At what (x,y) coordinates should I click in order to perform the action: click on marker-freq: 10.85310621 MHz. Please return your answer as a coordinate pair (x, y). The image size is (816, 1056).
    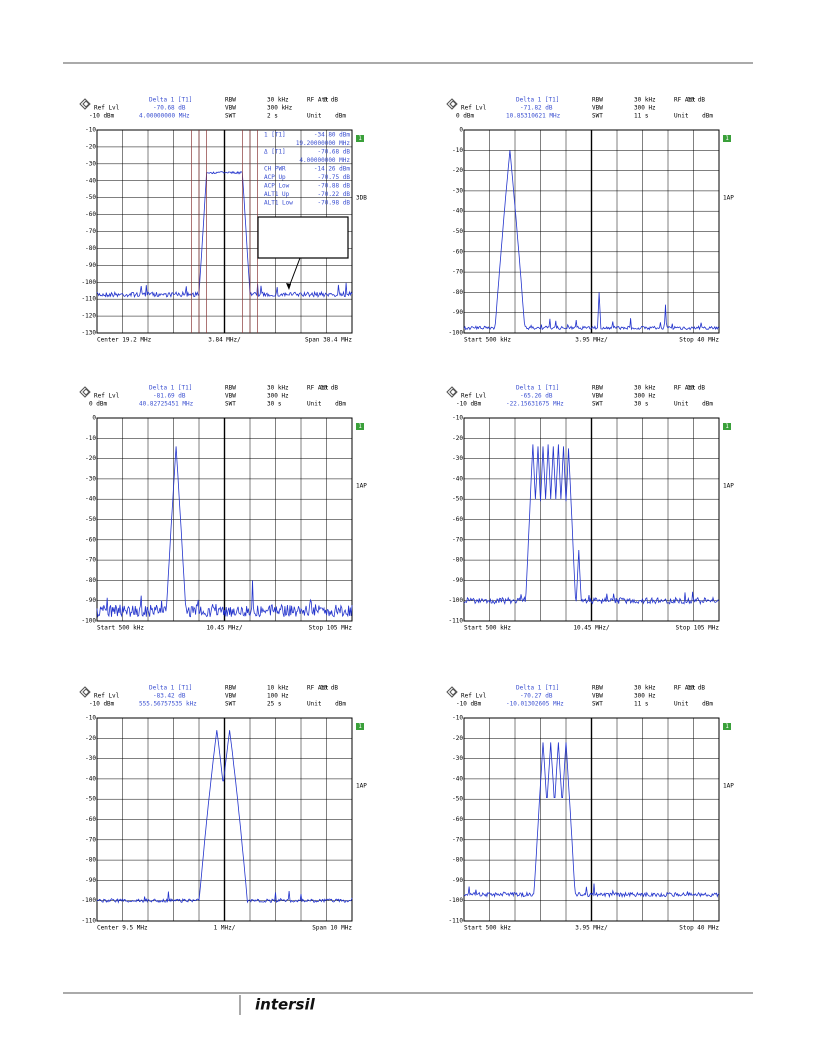
    Looking at the image, I should click on (533, 116).